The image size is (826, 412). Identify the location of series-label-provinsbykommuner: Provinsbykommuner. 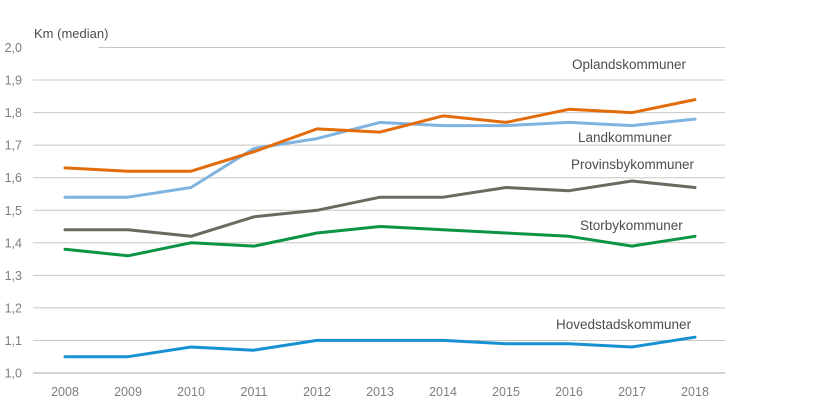
(633, 164).